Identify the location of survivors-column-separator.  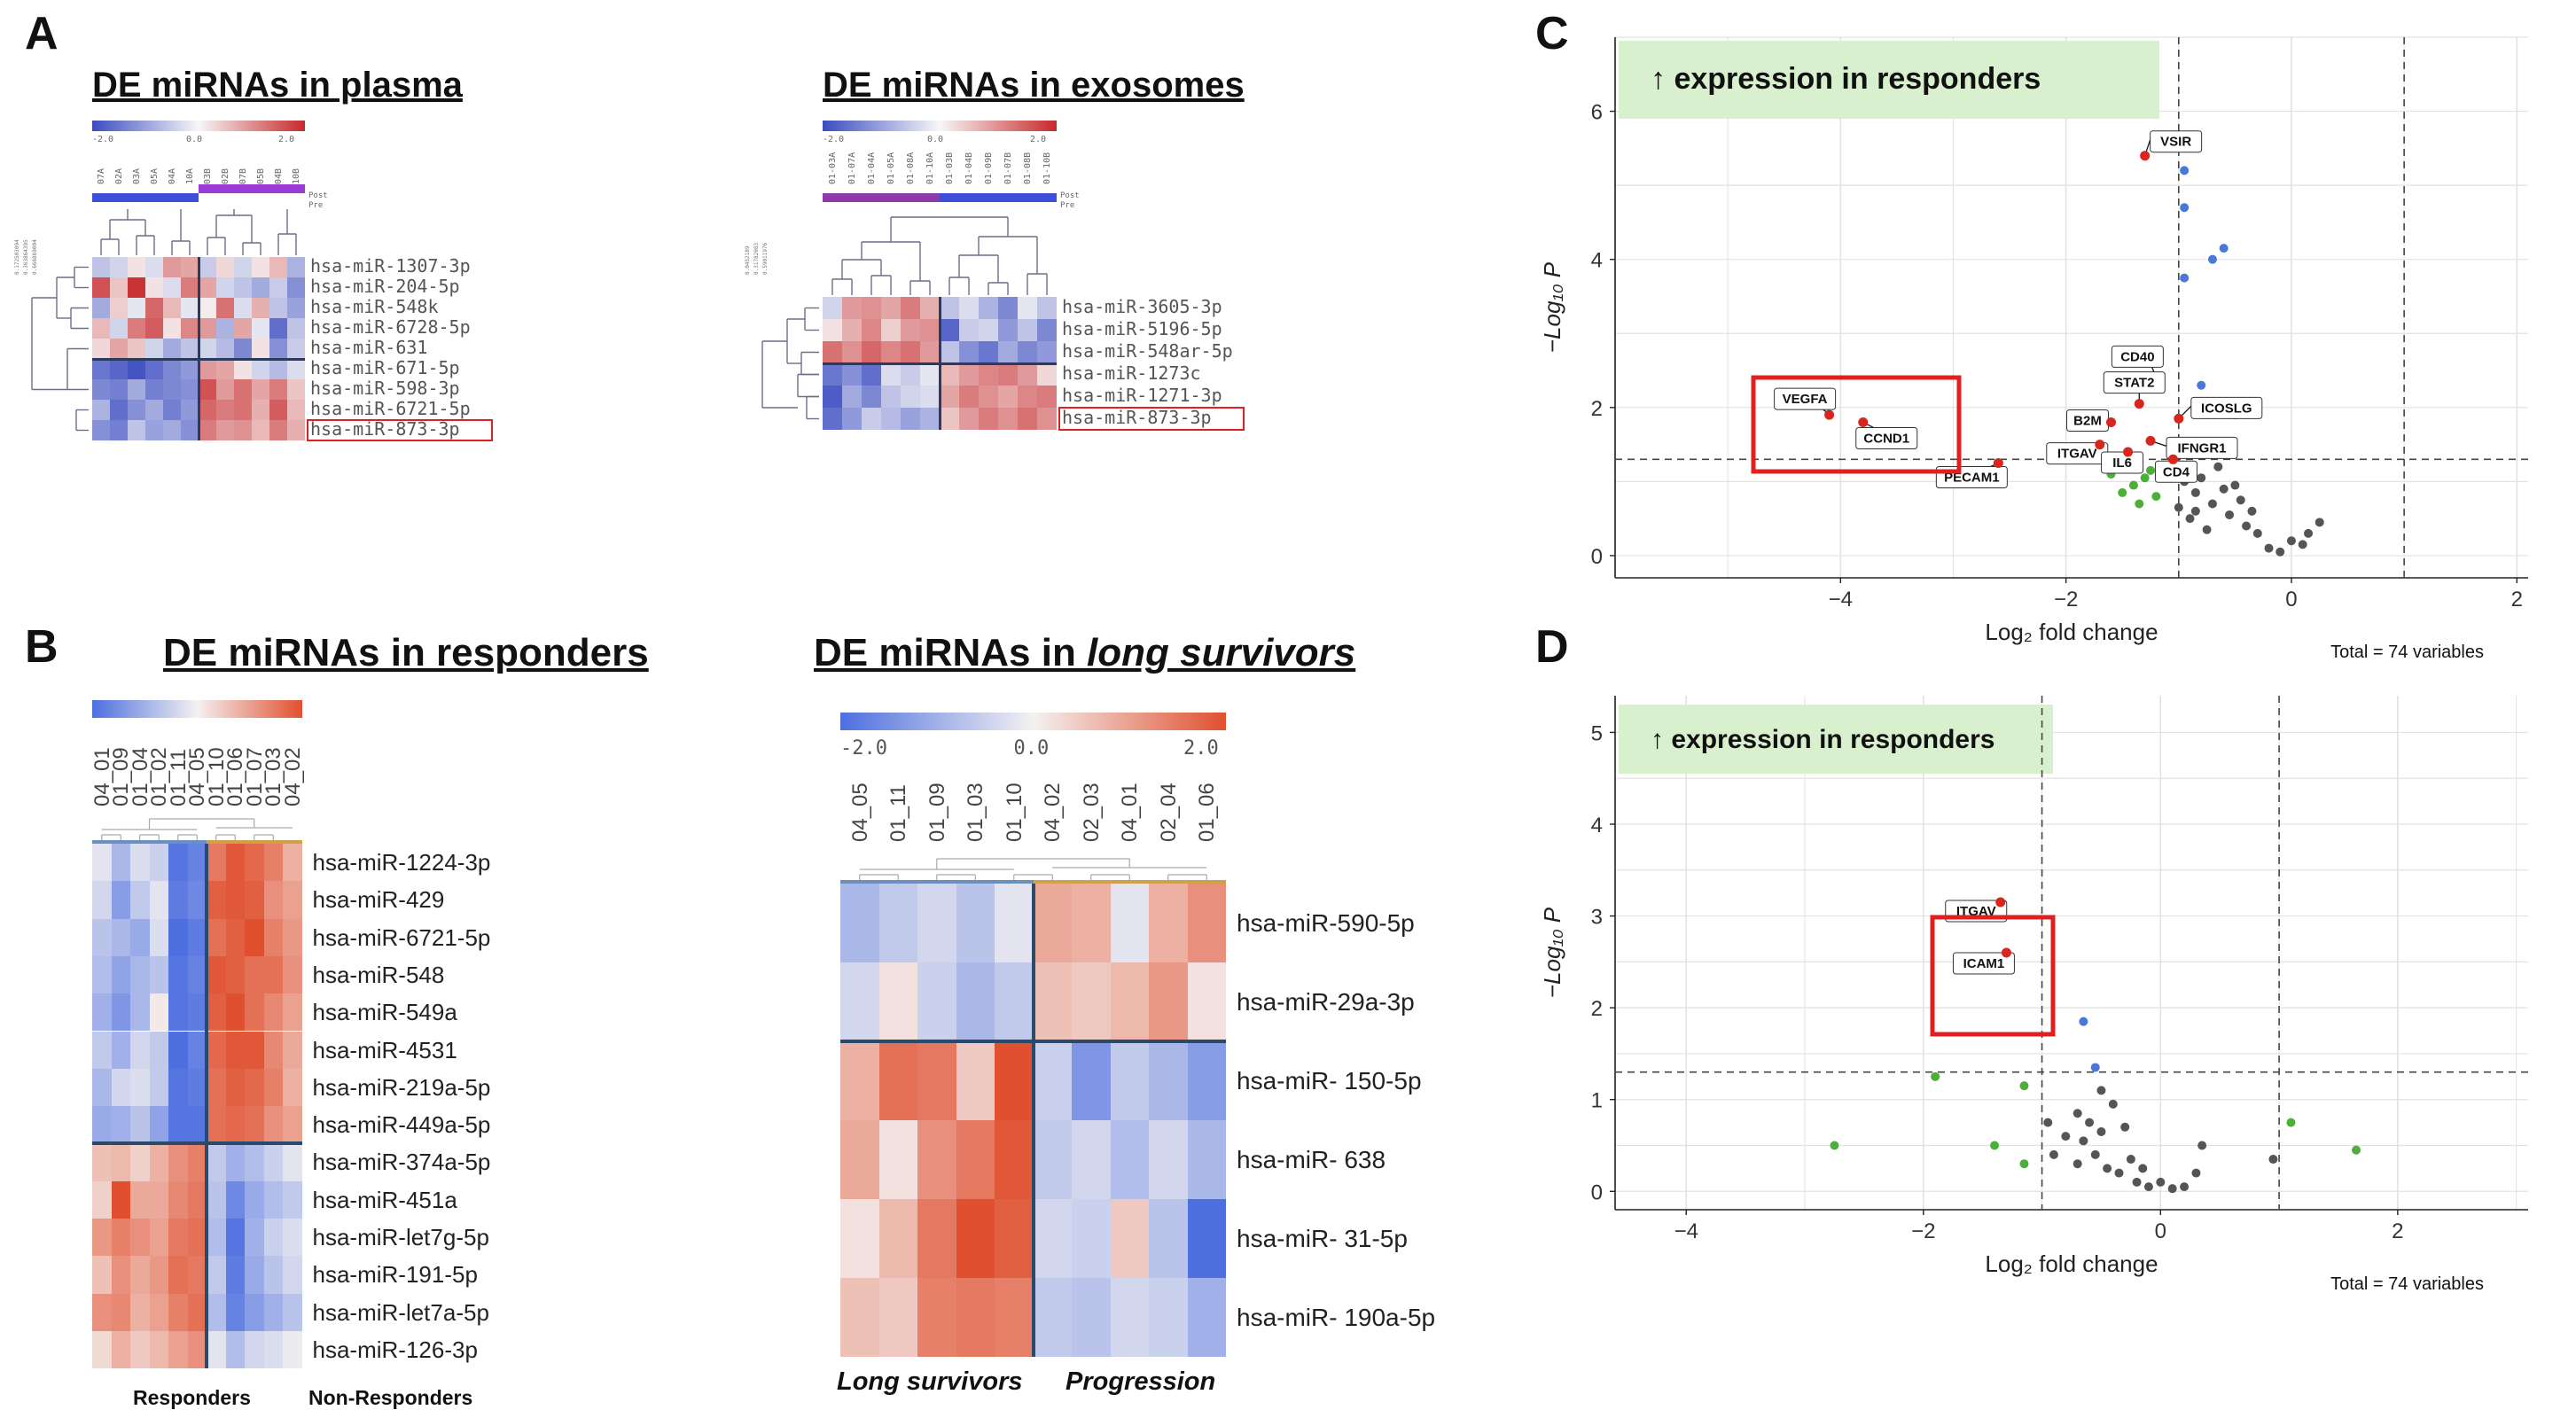
(1033, 1120).